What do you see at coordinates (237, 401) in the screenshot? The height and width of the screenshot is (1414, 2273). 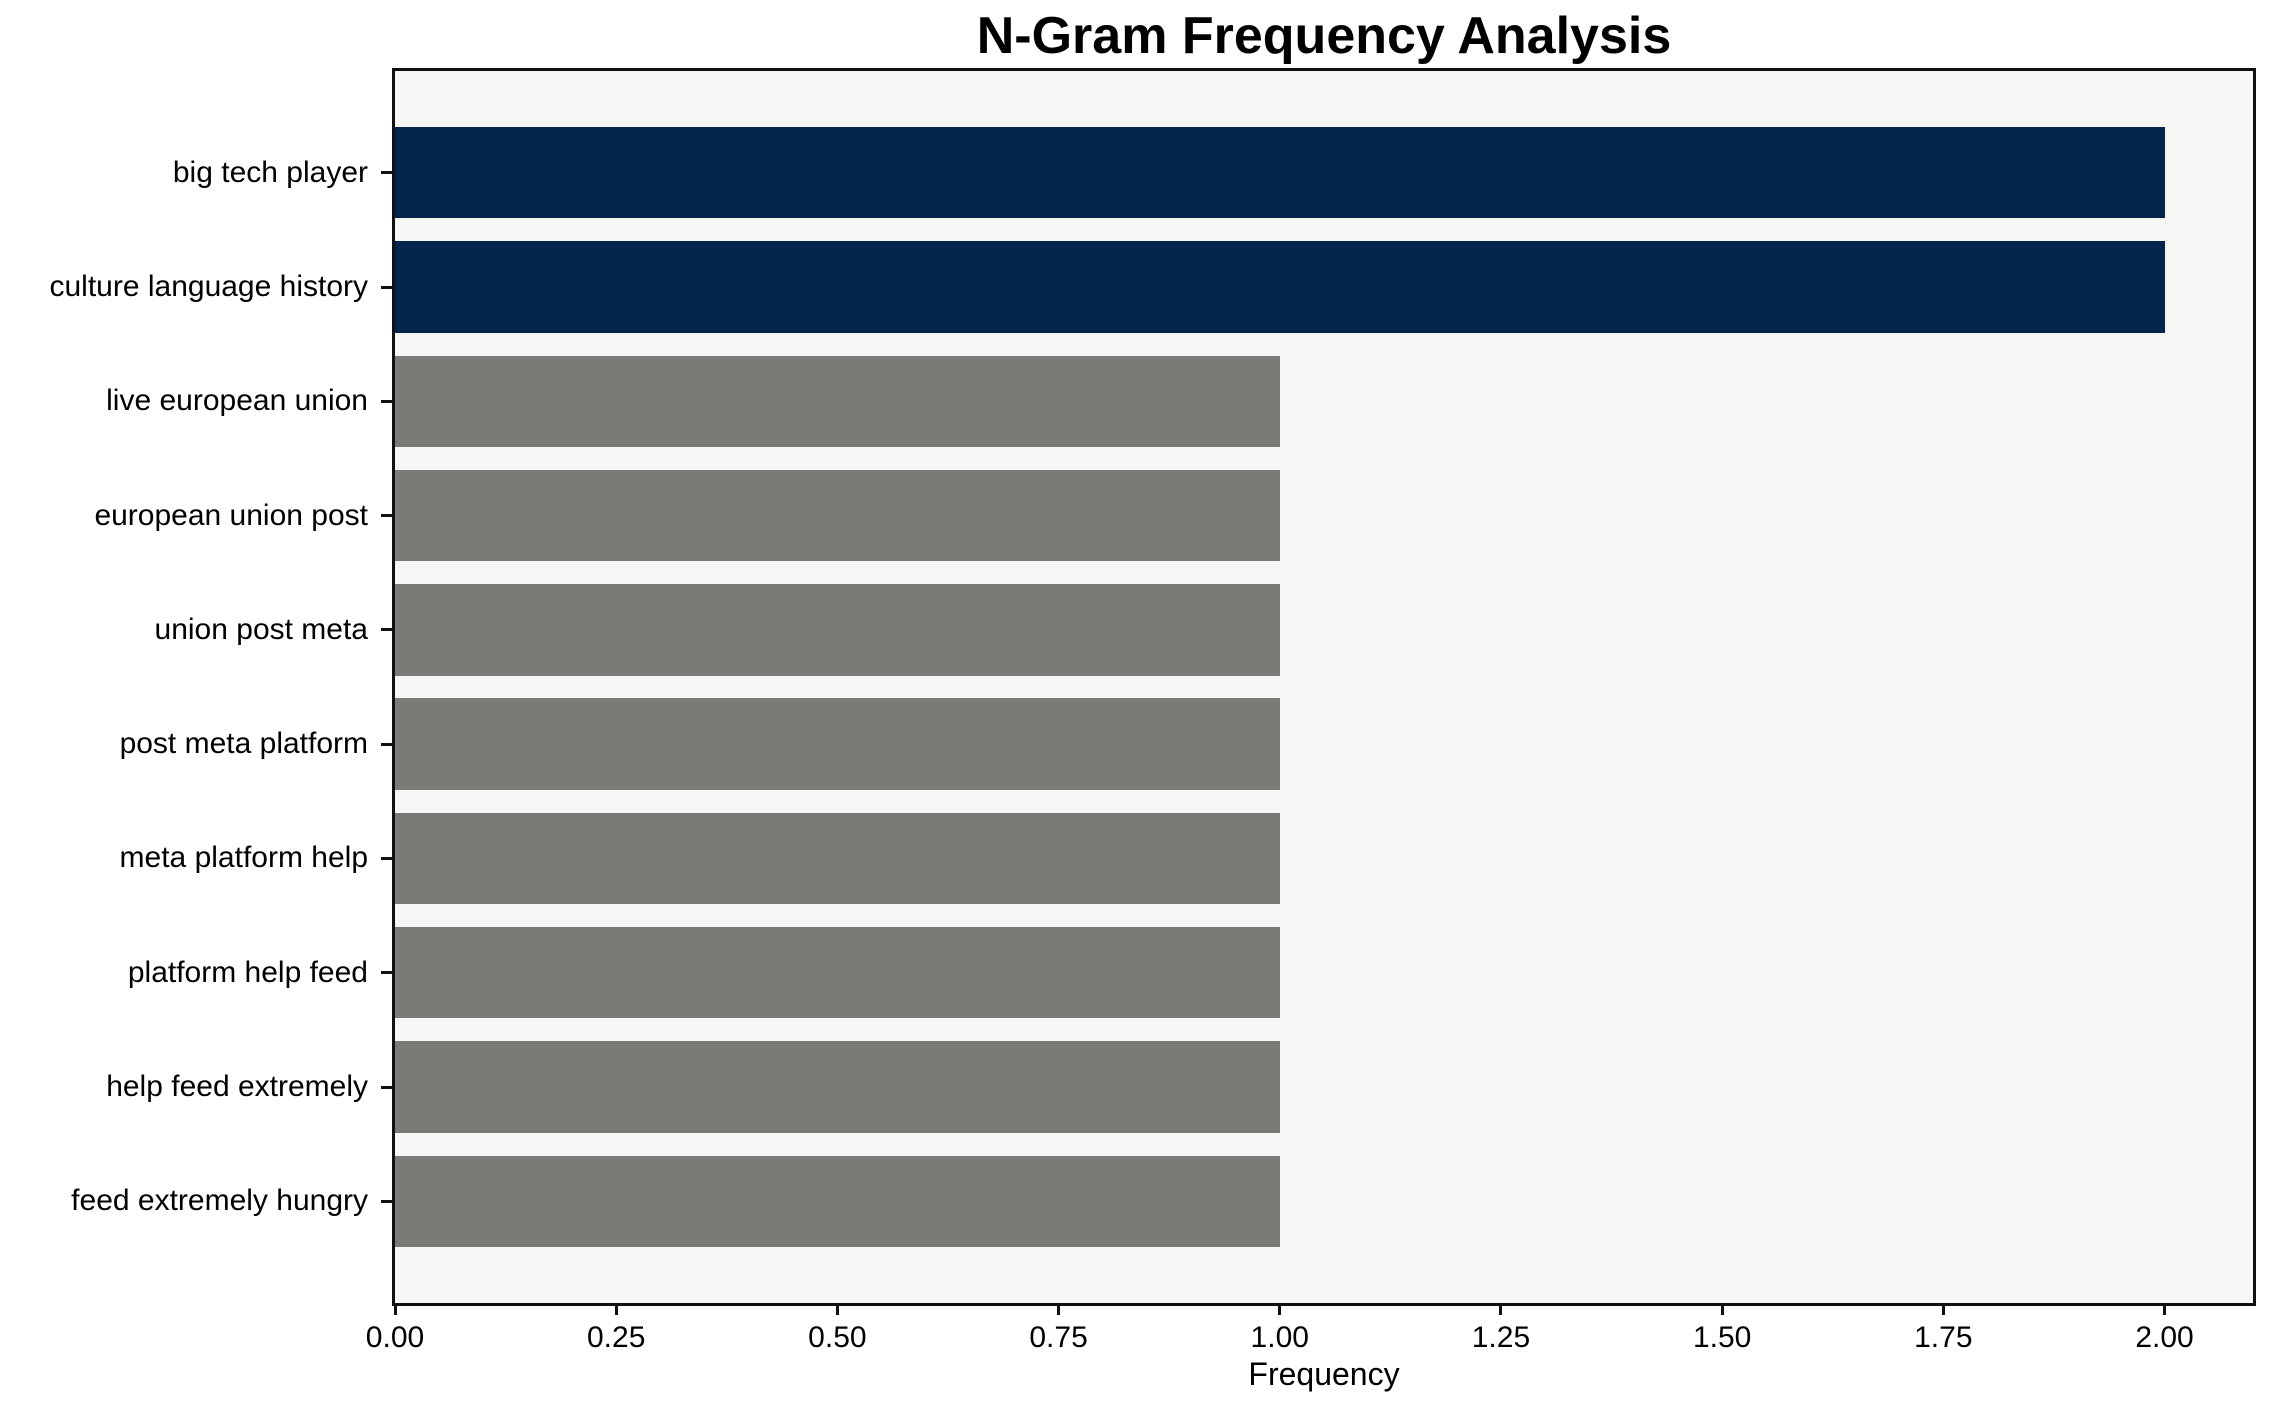 I see `y-tick-label-live-european-union: live european union` at bounding box center [237, 401].